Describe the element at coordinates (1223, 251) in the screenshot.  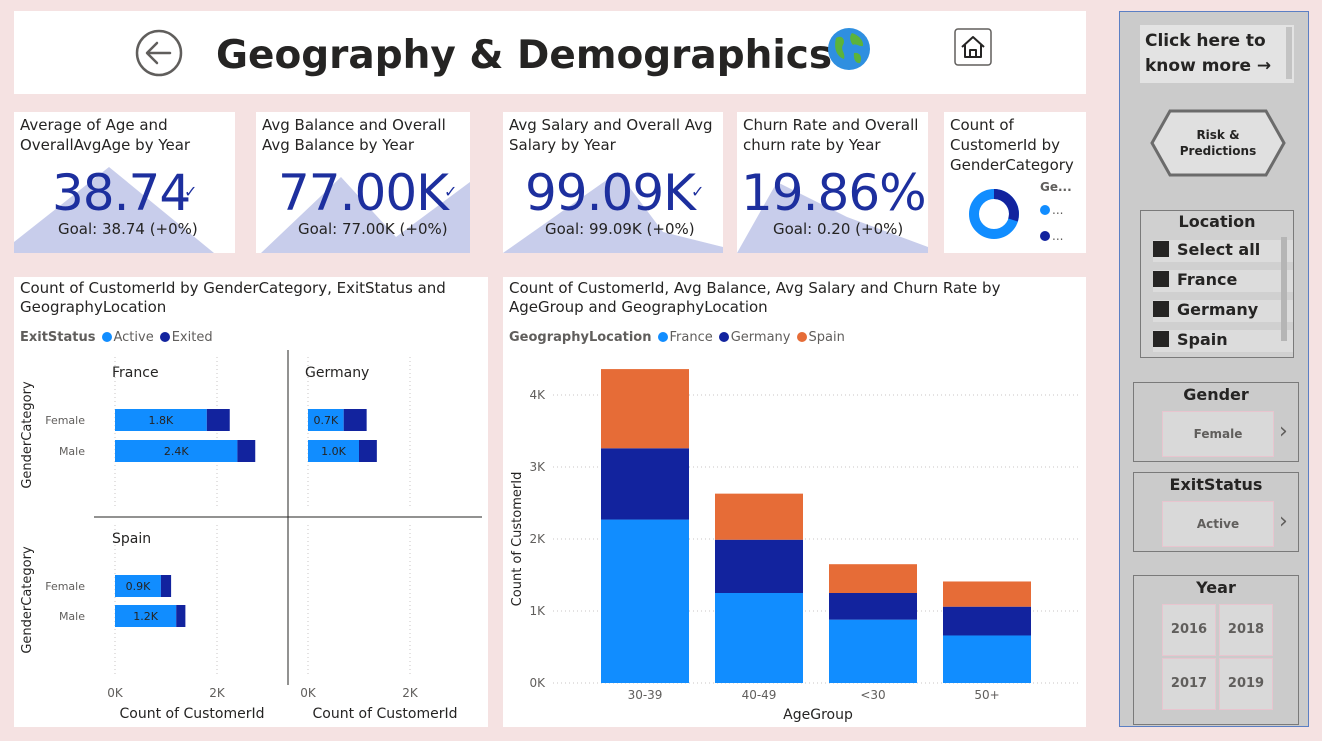
I see `location-option-select-all: Select all` at that location.